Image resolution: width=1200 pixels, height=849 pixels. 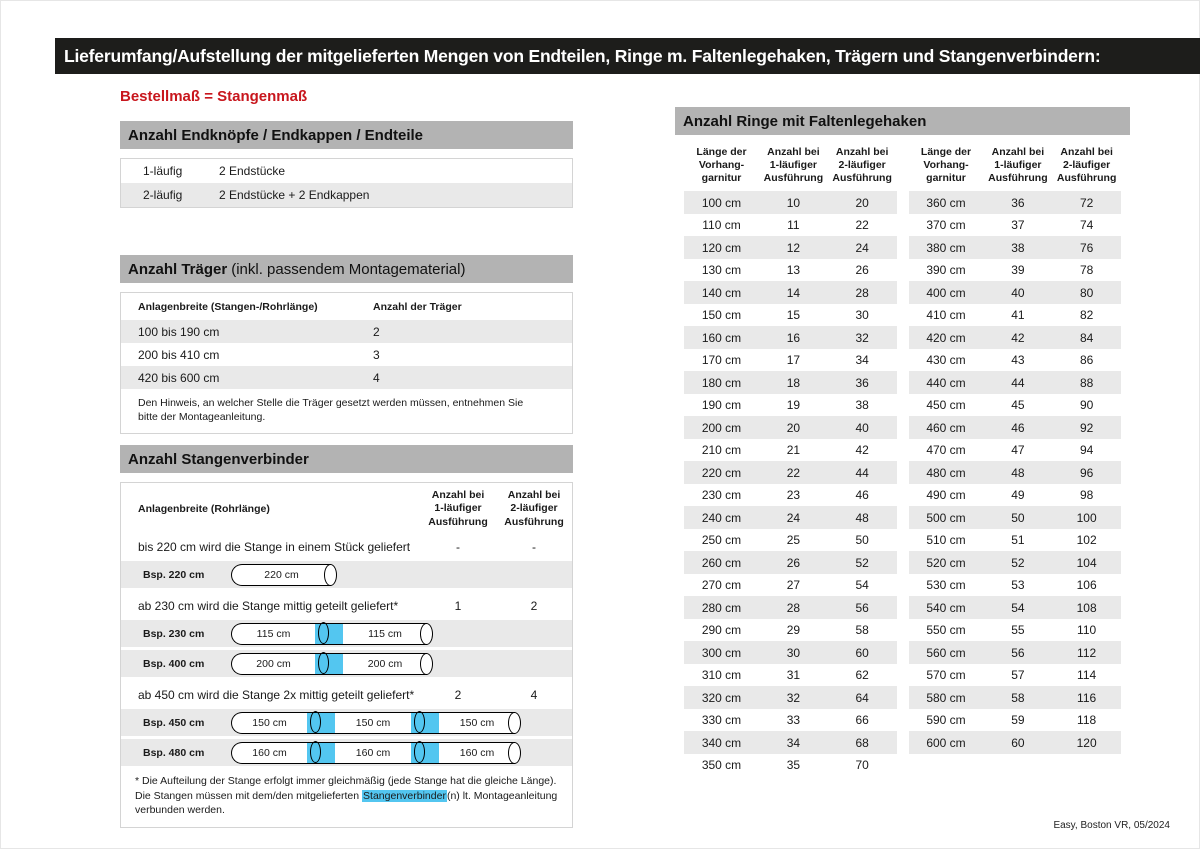 What do you see at coordinates (1015, 720) in the screenshot?
I see `ring-row: 590 cm 59 118` at bounding box center [1015, 720].